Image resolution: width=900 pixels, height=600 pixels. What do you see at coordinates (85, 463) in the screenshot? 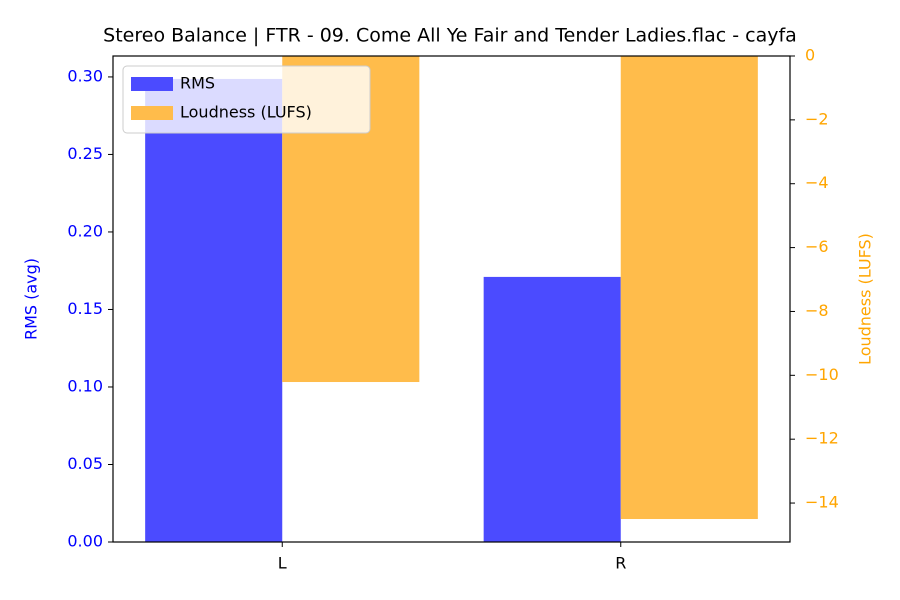
I see `y-tick-label: 0.05` at bounding box center [85, 463].